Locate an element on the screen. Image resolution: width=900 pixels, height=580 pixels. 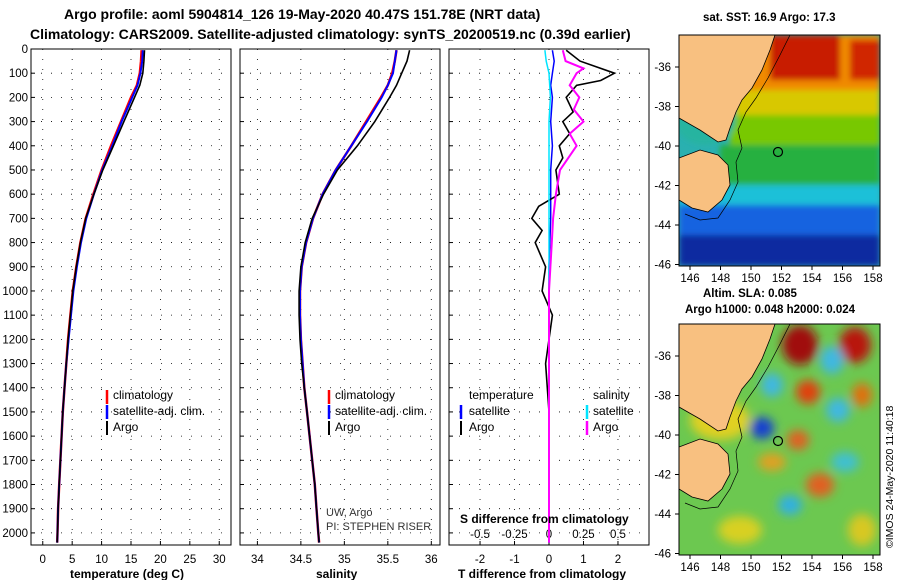
x-tick-label: -1 is located at coordinates (514, 560).